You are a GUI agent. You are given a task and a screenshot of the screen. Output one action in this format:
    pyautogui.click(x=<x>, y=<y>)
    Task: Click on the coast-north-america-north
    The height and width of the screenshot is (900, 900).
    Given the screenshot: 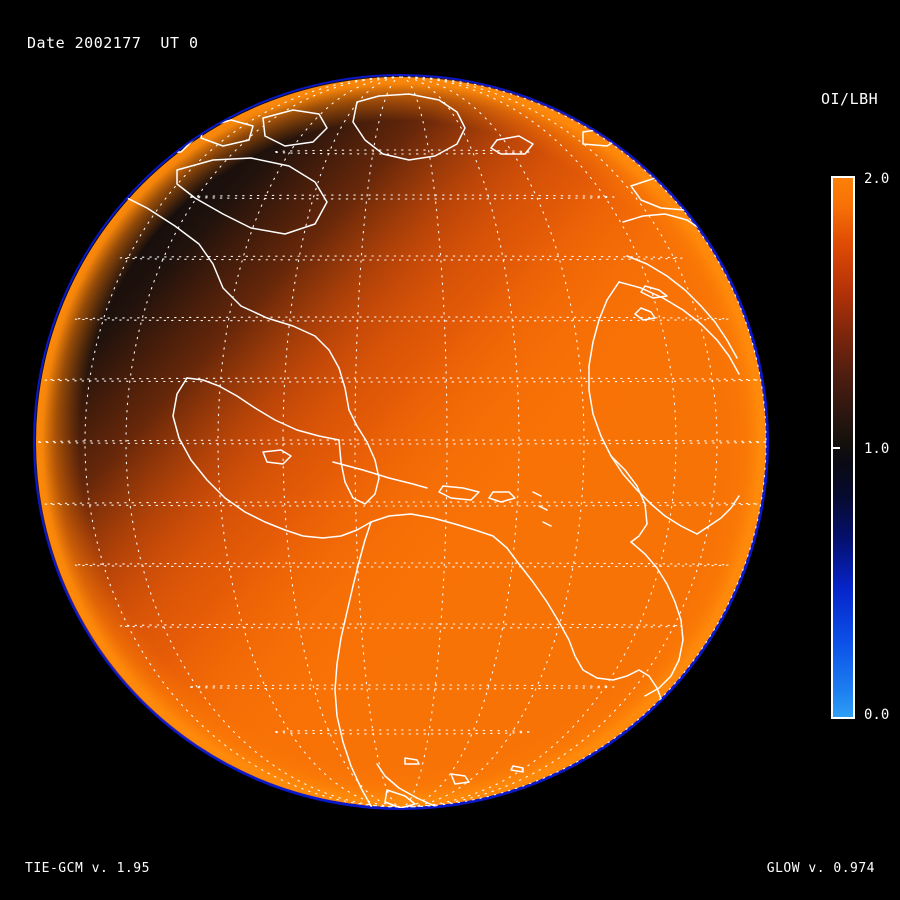 What is the action you would take?
    pyautogui.click(x=234, y=302)
    